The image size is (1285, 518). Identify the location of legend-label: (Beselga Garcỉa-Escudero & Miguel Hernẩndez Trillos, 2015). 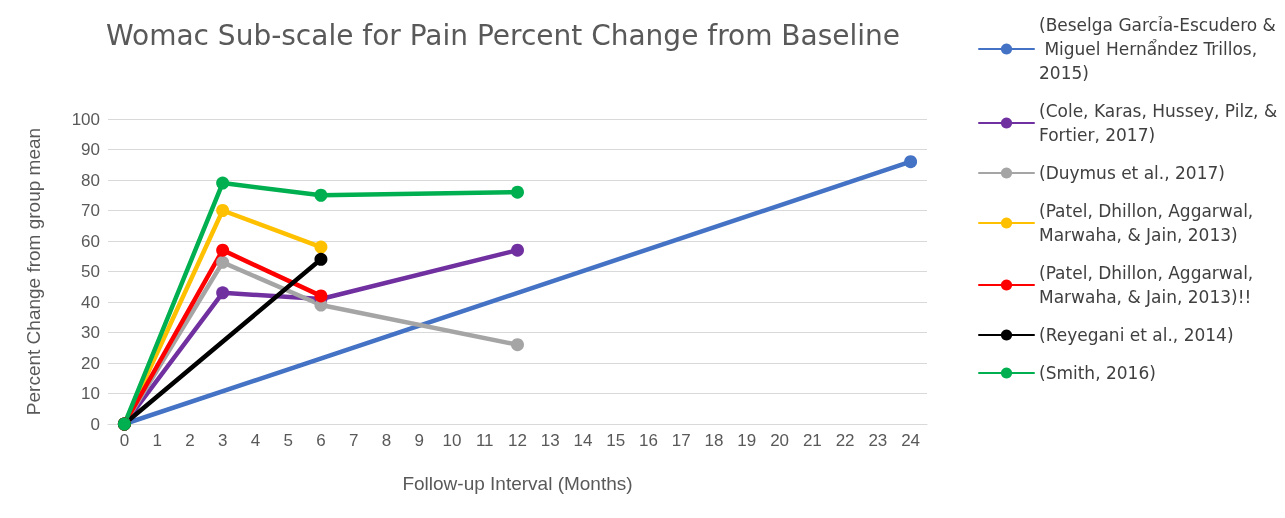
(1157, 49).